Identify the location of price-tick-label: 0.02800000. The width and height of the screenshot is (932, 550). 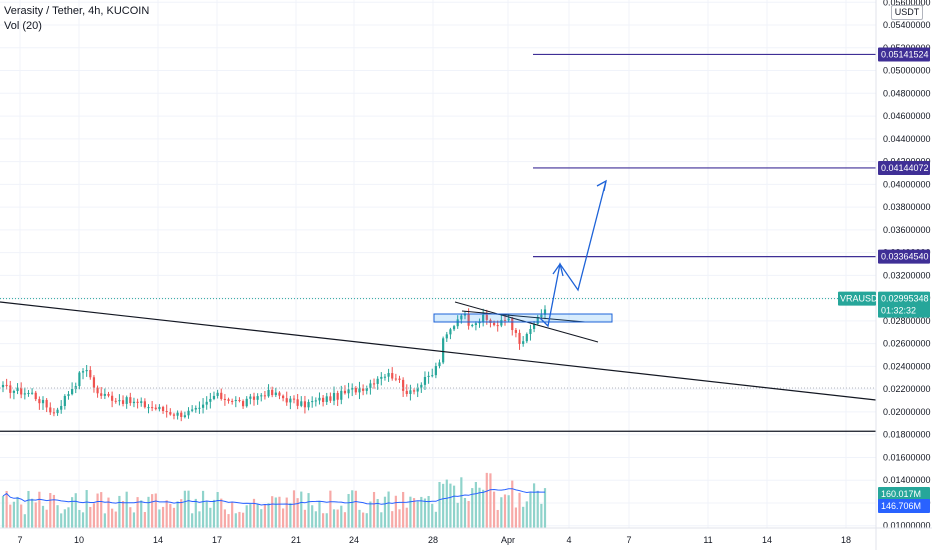
(907, 321).